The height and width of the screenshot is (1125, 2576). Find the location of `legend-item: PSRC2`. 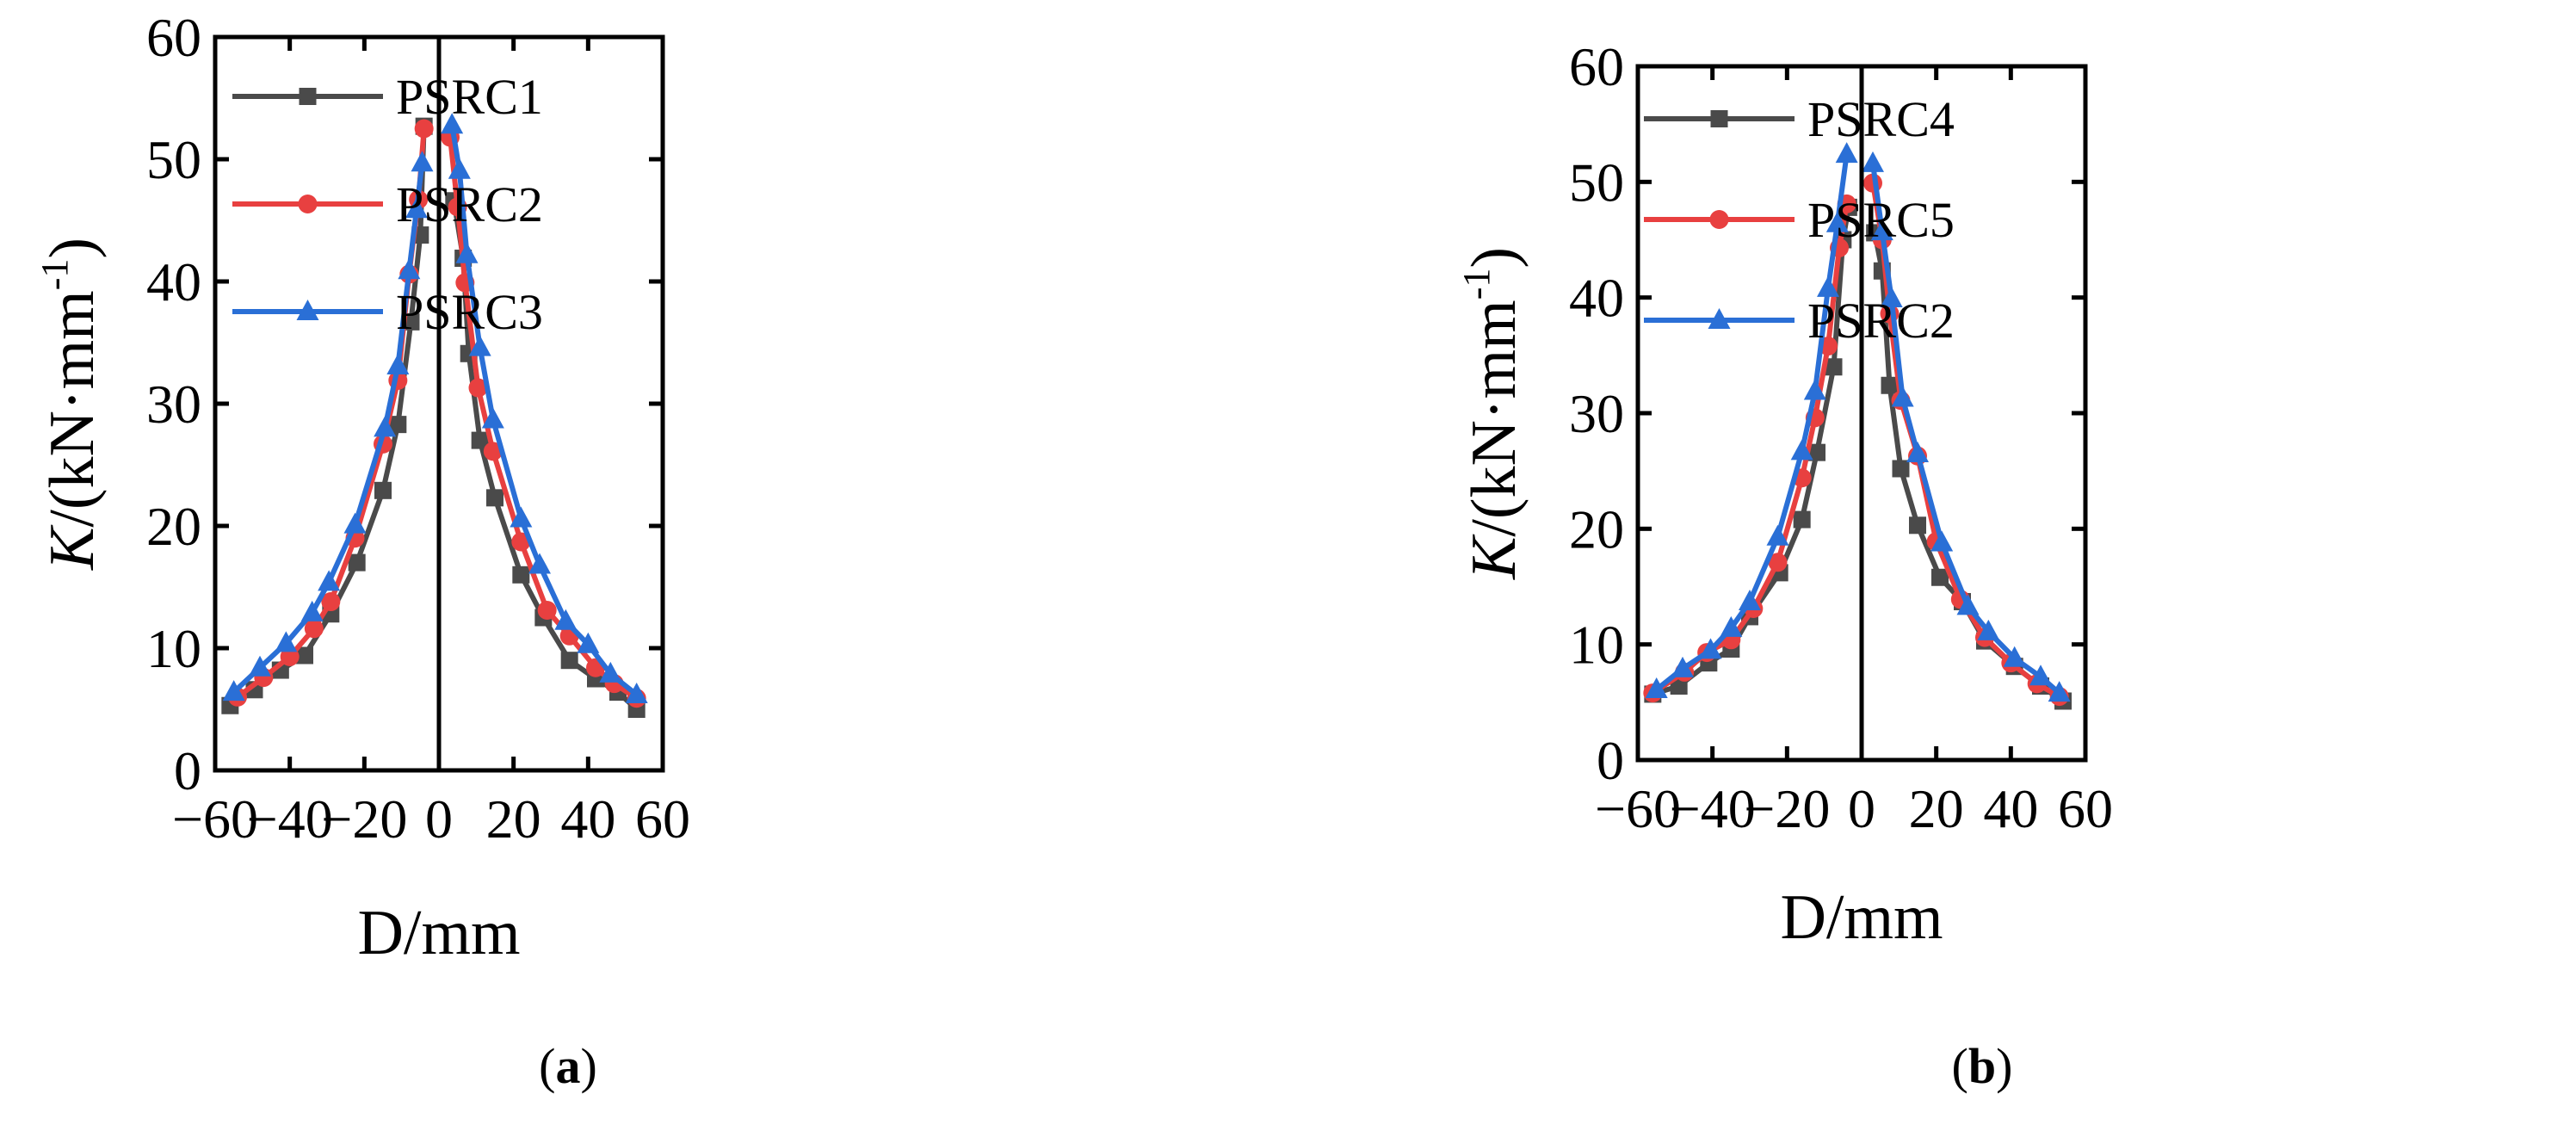

legend-item: PSRC2 is located at coordinates (387, 204).